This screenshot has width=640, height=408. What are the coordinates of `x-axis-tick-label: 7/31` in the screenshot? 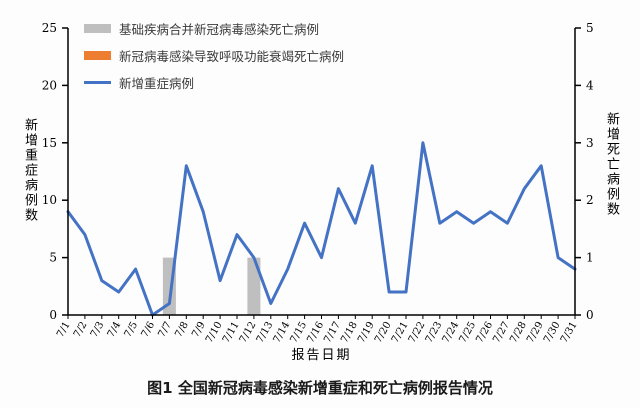 It's located at (569, 332).